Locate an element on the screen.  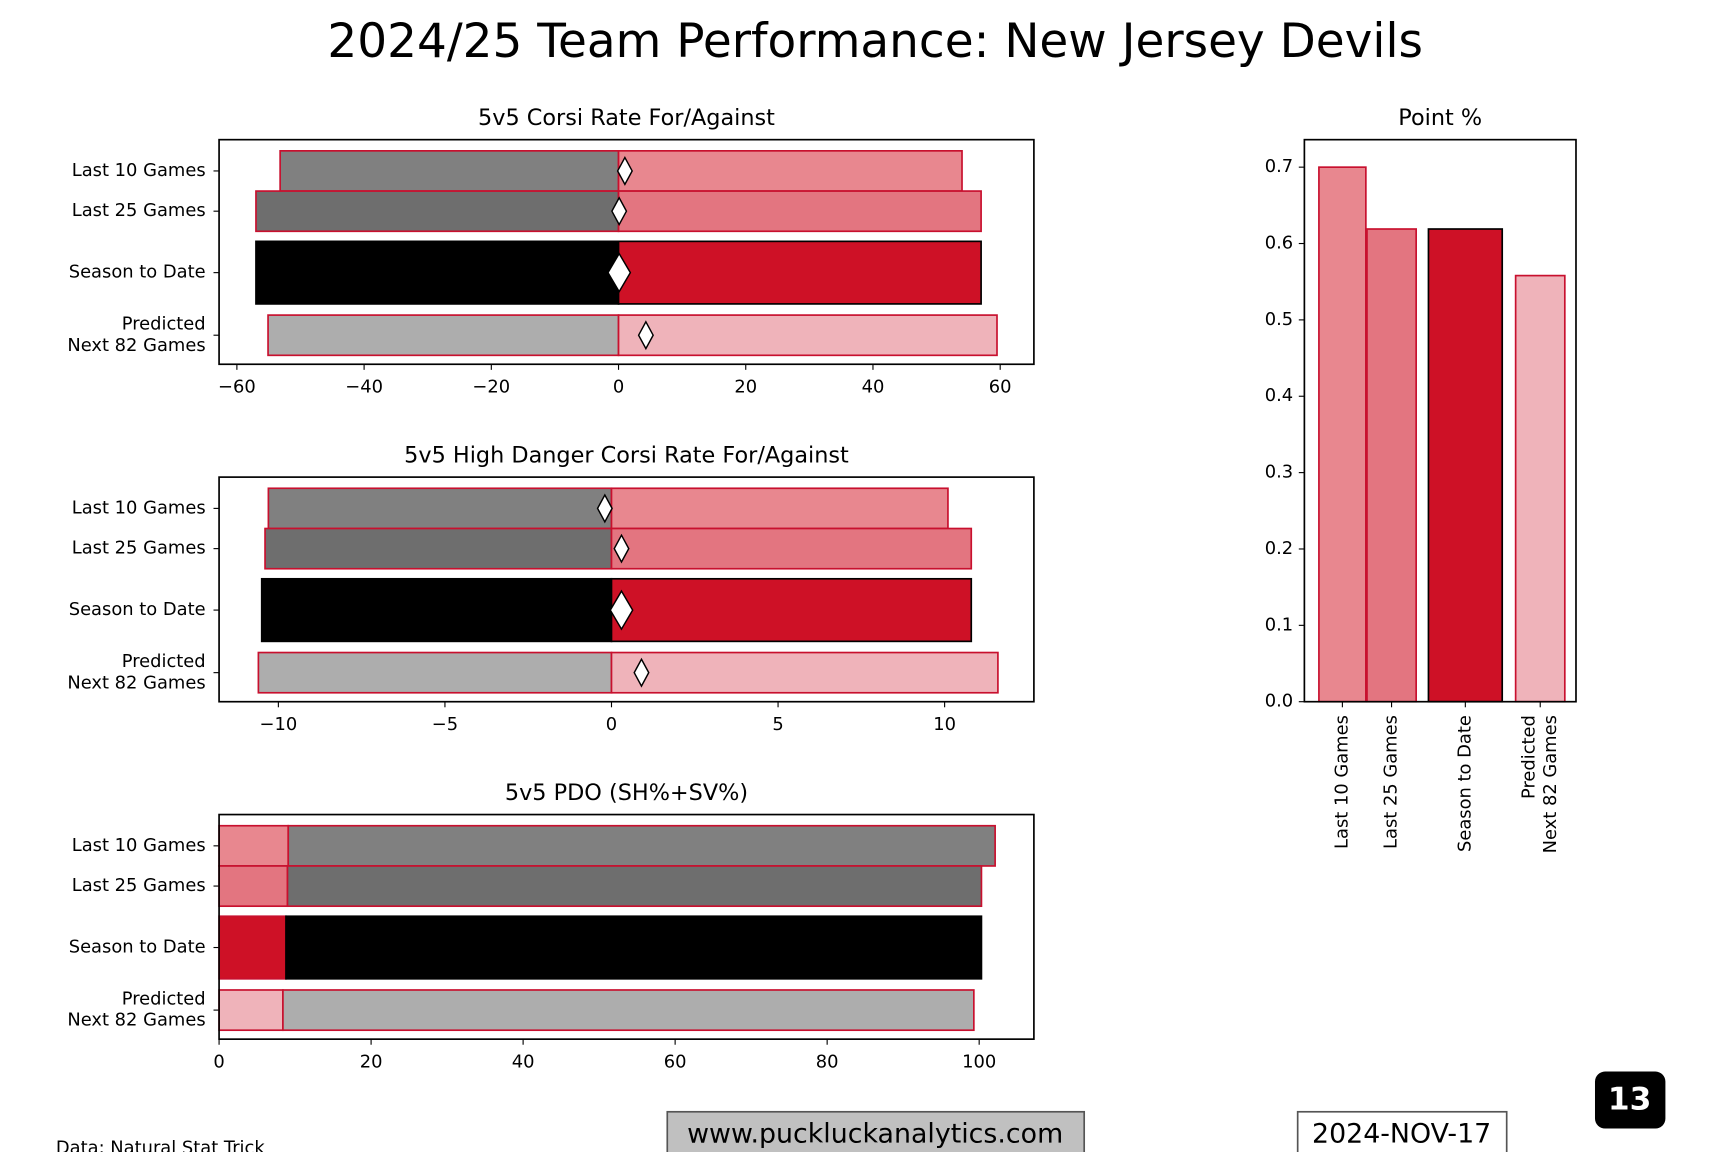
date-box is located at coordinates (1402, 1131).